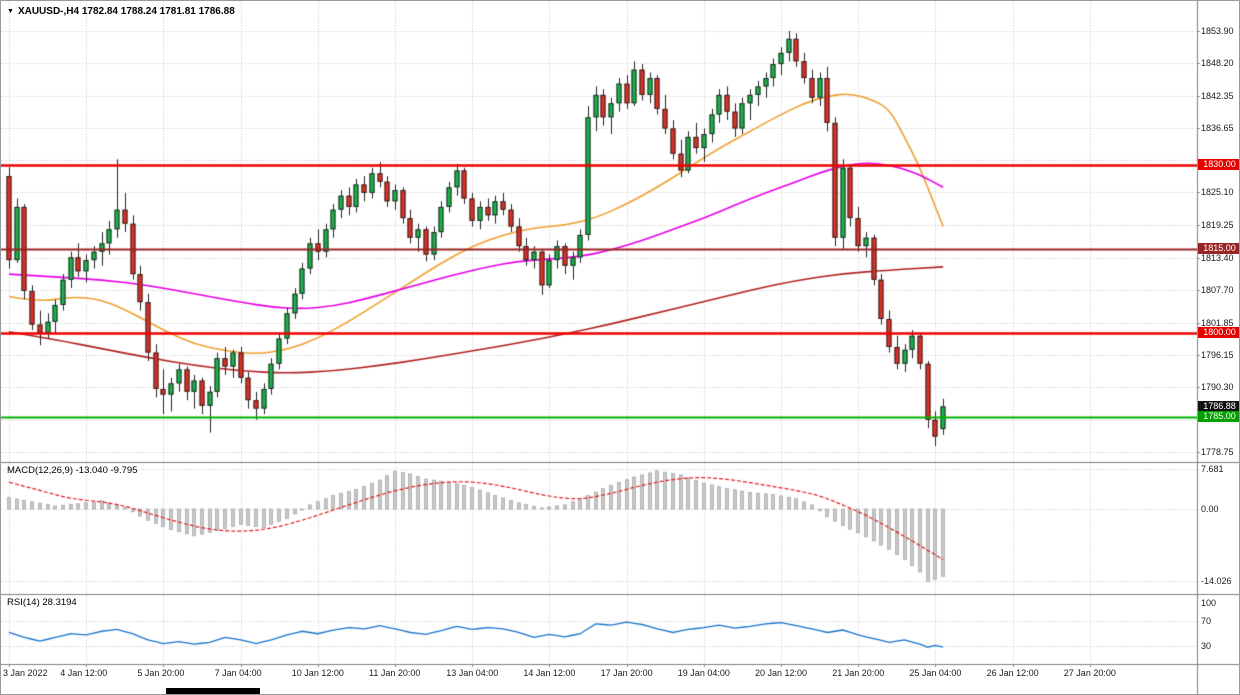 The height and width of the screenshot is (695, 1240). What do you see at coordinates (317, 673) in the screenshot?
I see `time-axis-label: 10 Jan 12:00` at bounding box center [317, 673].